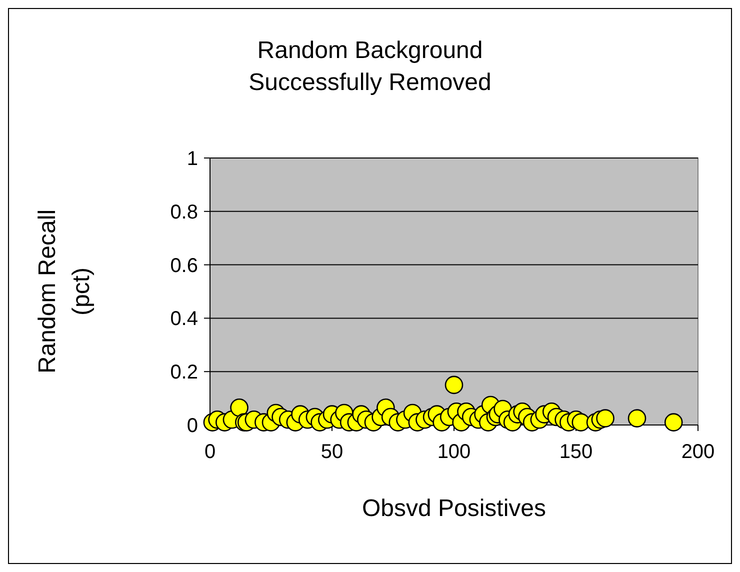 Image resolution: width=740 pixels, height=572 pixels. I want to click on y-tick-label: 1, so click(192, 159).